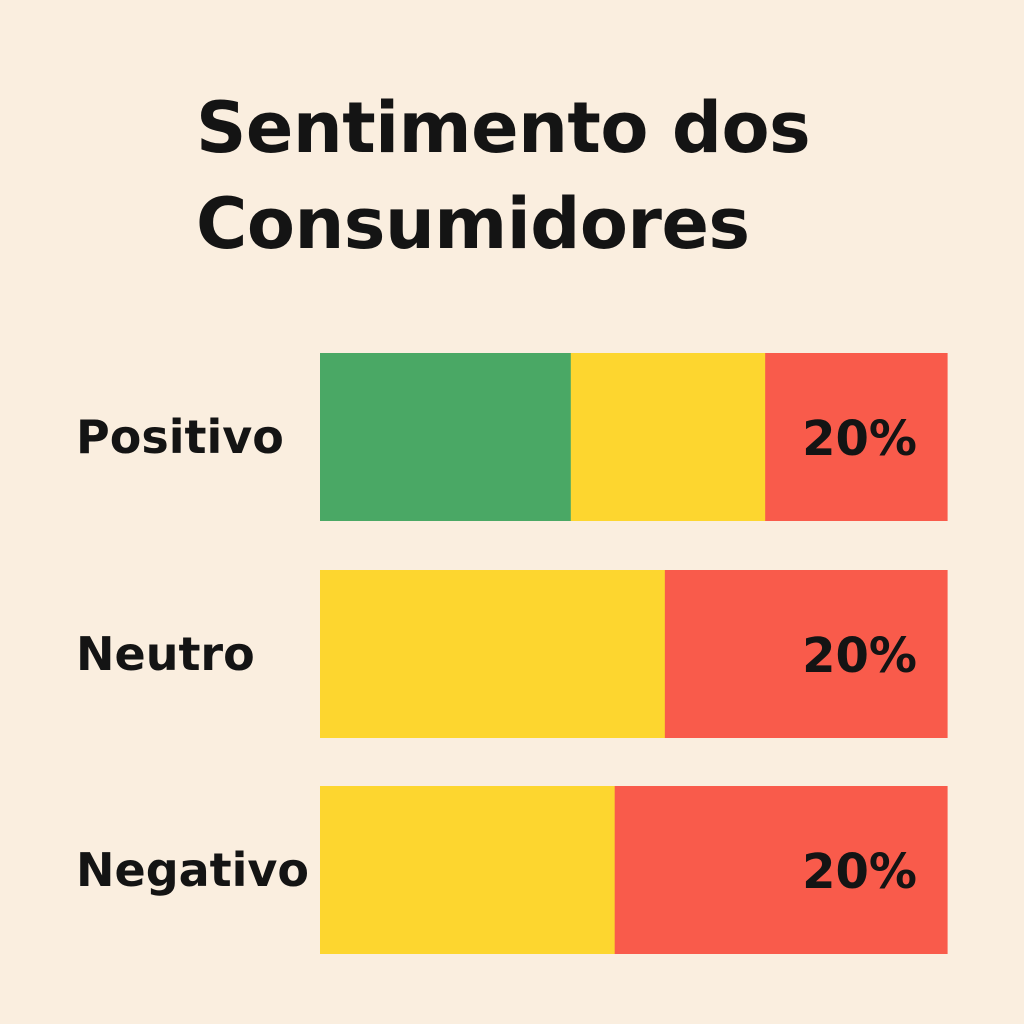 This screenshot has height=1024, width=1024. What do you see at coordinates (859, 872) in the screenshot?
I see `data-label-negativo: 20%` at bounding box center [859, 872].